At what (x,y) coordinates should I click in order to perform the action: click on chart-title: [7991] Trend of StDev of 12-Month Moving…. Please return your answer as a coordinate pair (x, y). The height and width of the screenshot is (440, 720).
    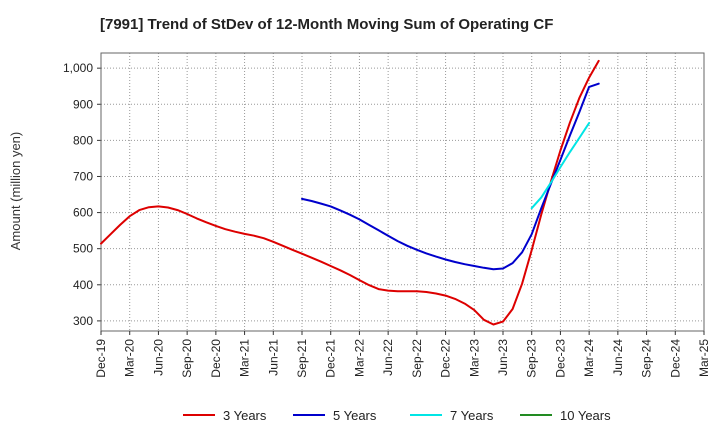
    Looking at the image, I should click on (326, 24).